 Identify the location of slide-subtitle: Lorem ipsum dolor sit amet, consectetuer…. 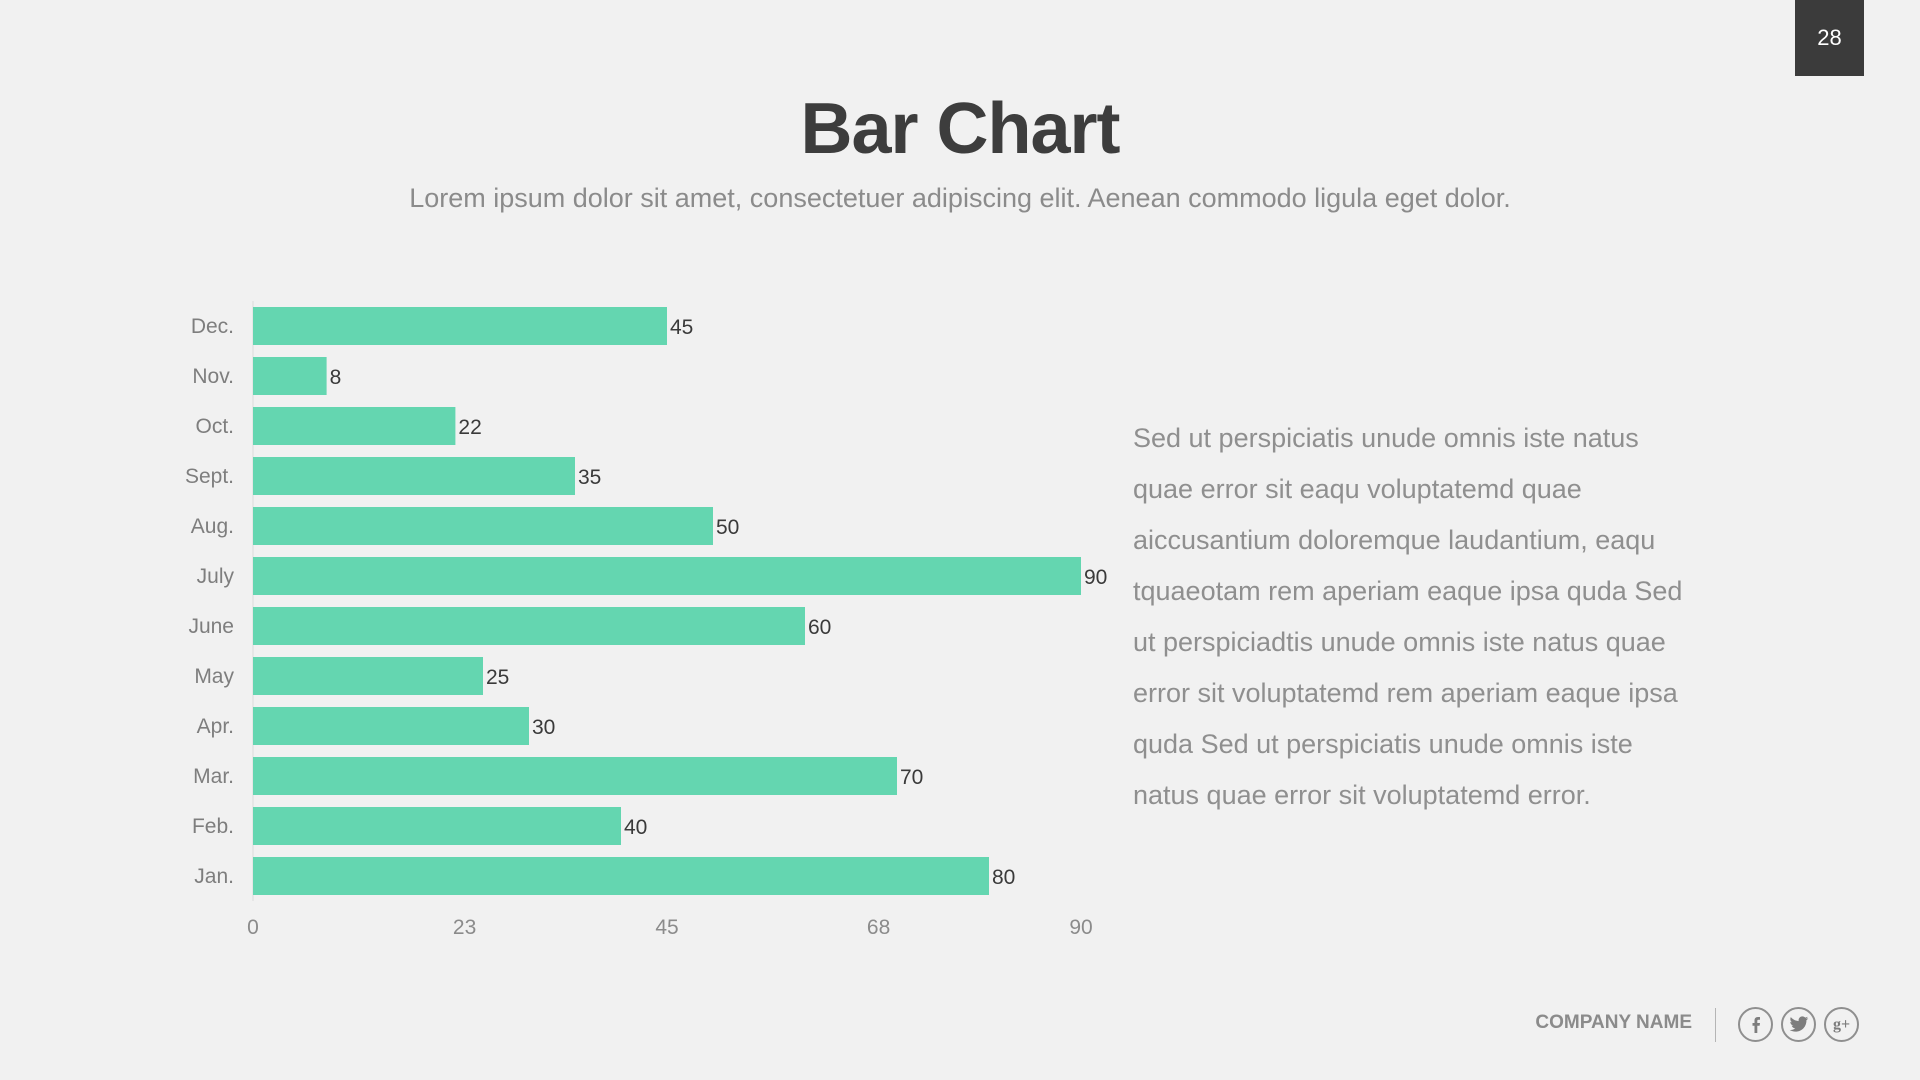
(960, 198).